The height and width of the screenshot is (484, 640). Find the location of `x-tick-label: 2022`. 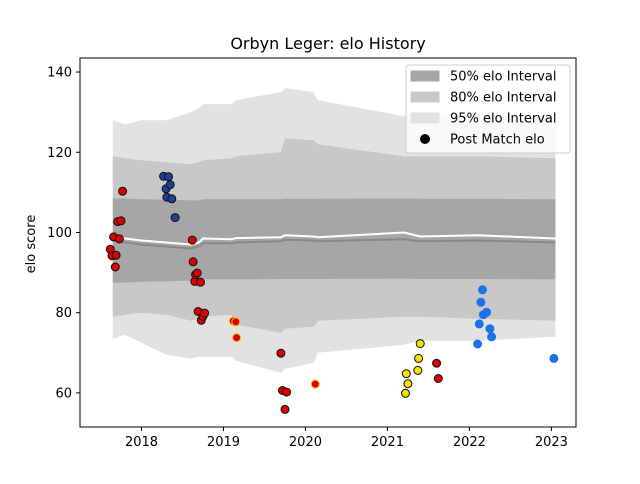

x-tick-label: 2022 is located at coordinates (469, 442).